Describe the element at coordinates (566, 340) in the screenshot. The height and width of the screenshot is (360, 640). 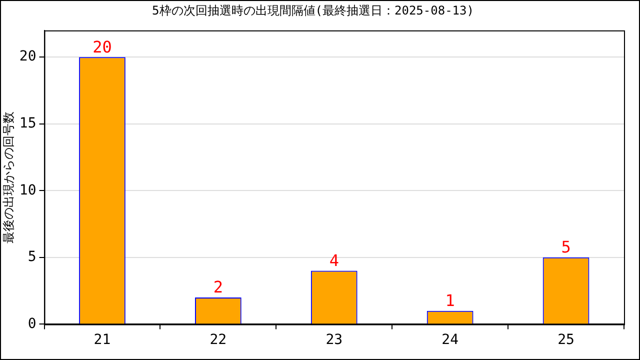
I see `x-tick-label: 25` at that location.